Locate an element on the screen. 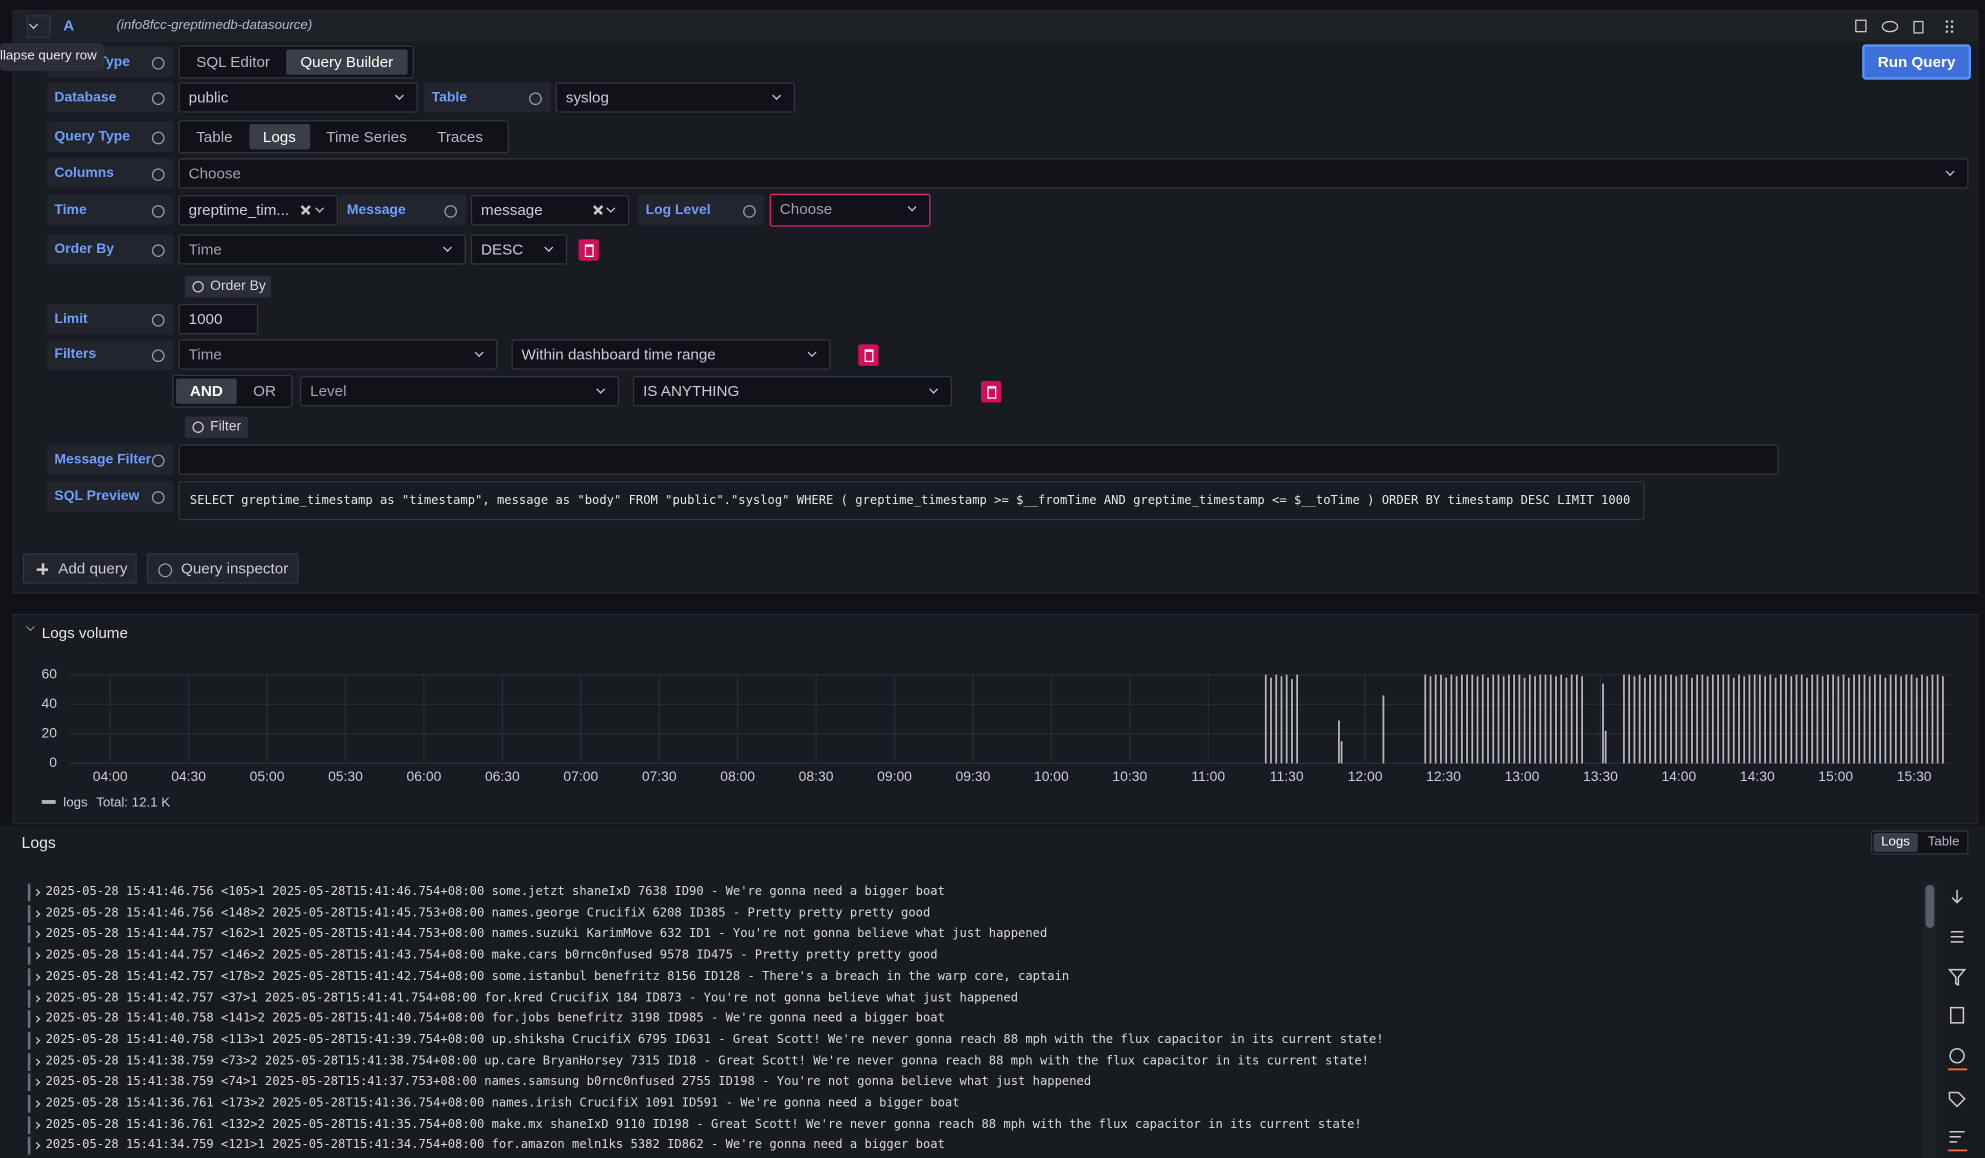 The width and height of the screenshot is (1985, 1158). drag-icon is located at coordinates (1949, 26).